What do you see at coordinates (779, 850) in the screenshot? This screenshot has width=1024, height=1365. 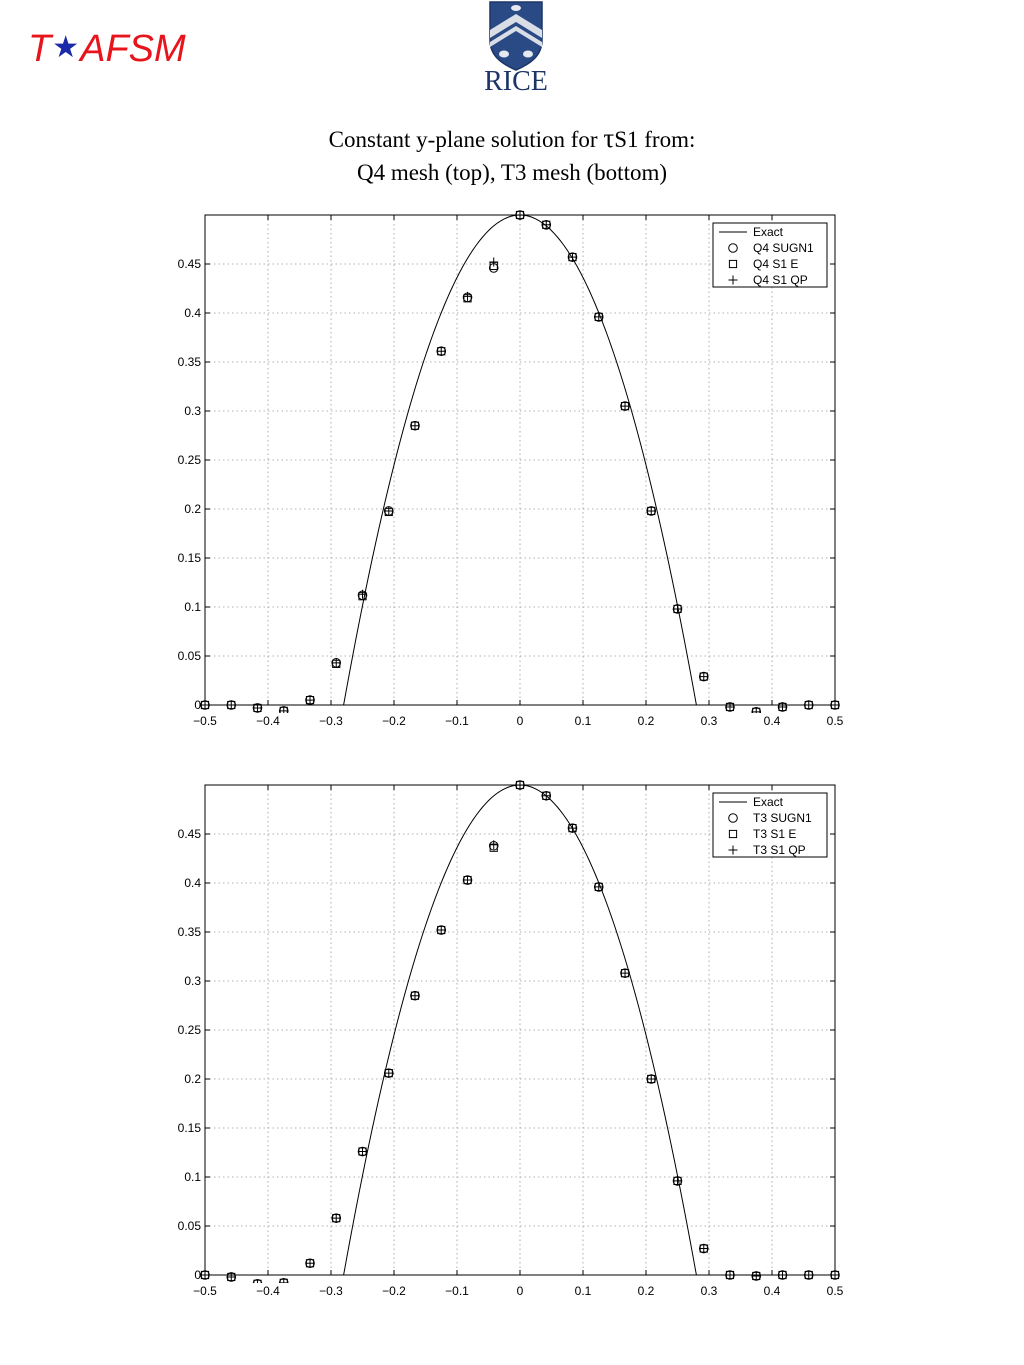 I see `legend-label: T3 S1 QP` at bounding box center [779, 850].